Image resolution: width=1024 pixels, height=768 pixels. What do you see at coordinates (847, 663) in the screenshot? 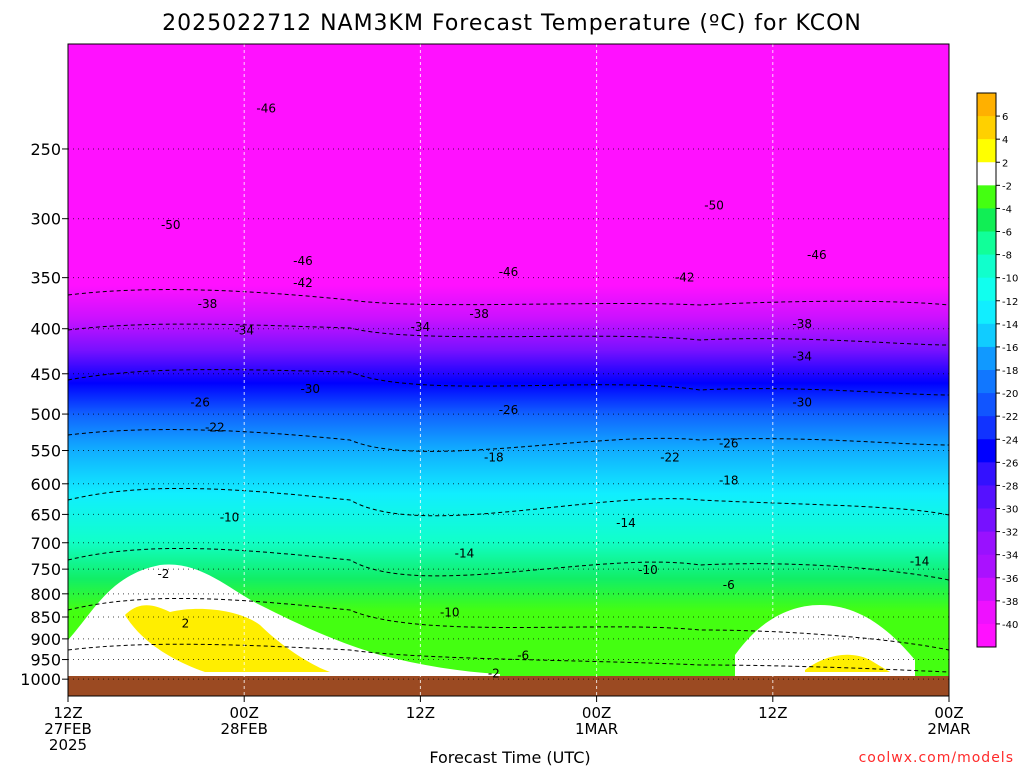
I see `warm-core-right` at bounding box center [847, 663].